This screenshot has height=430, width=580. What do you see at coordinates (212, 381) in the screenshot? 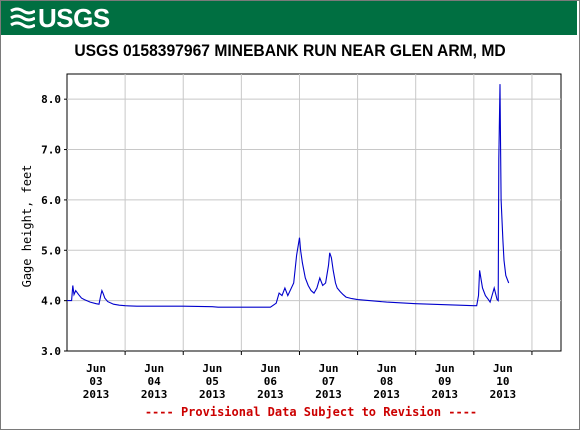
I see `x-tick-label: 05` at bounding box center [212, 381].